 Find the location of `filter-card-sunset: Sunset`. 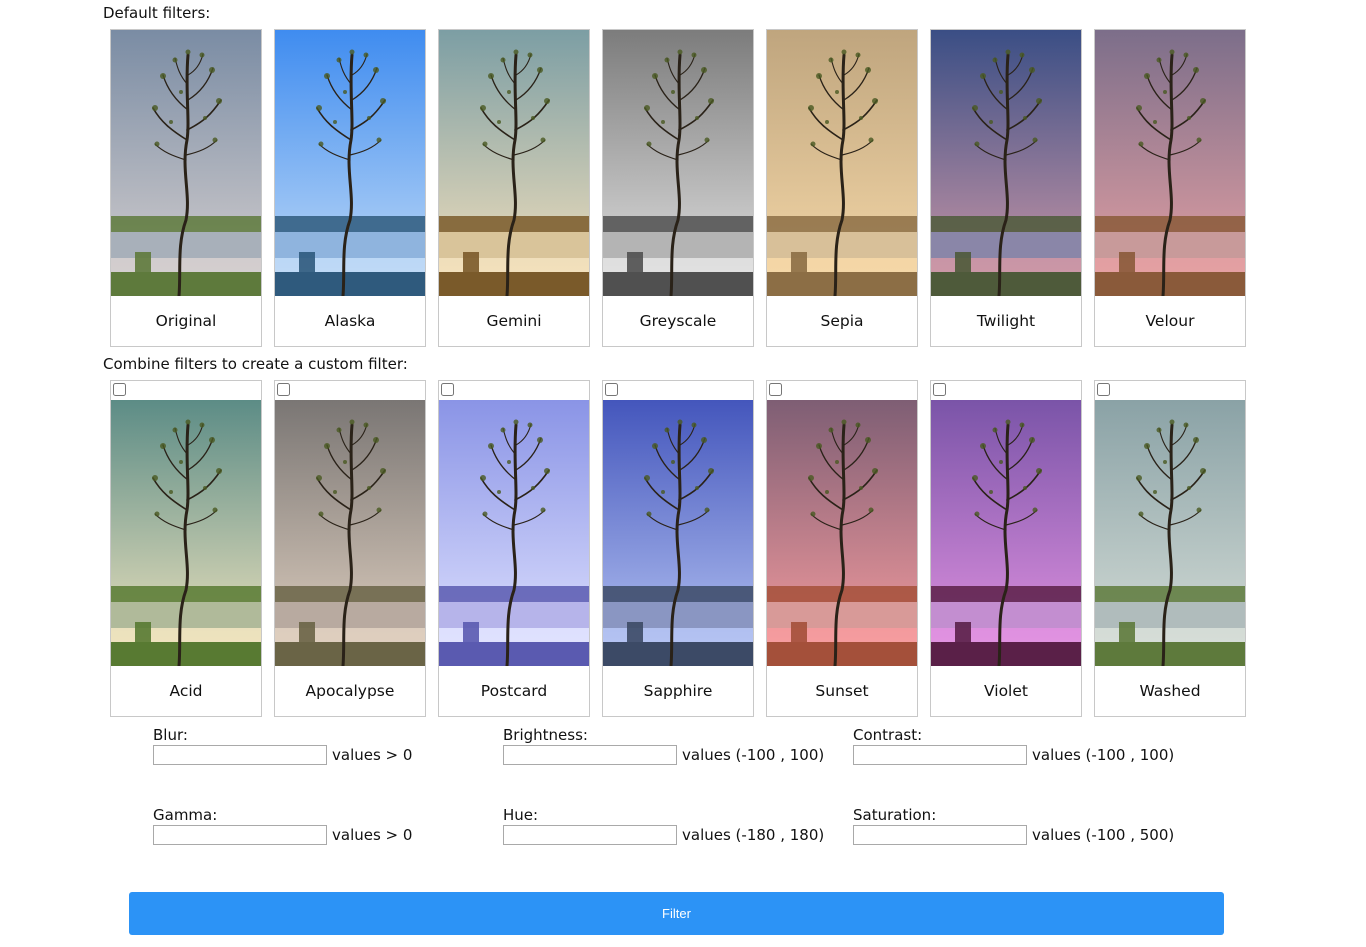

filter-card-sunset: Sunset is located at coordinates (842, 548).